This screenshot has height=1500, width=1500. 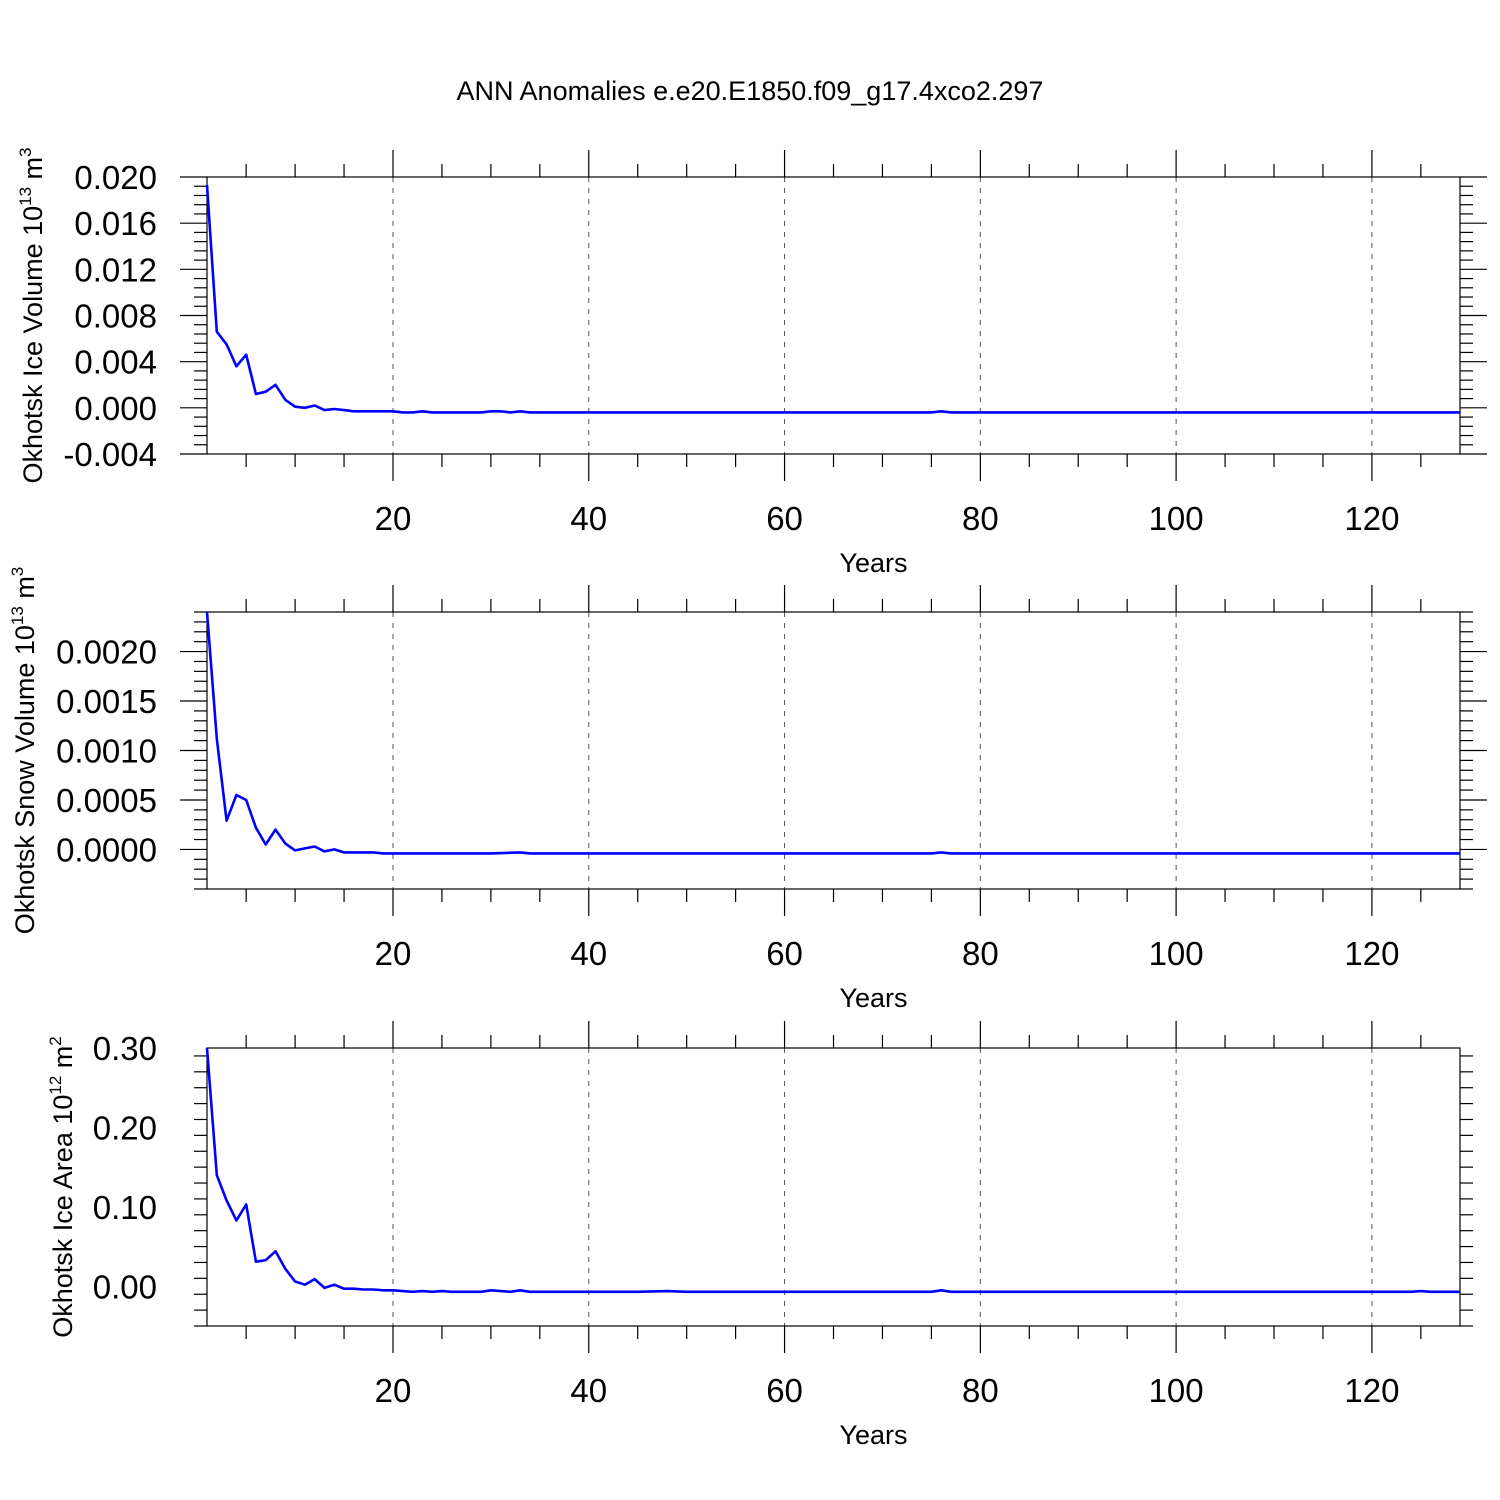 I want to click on y-tick-label: 0.00, so click(x=125, y=1286).